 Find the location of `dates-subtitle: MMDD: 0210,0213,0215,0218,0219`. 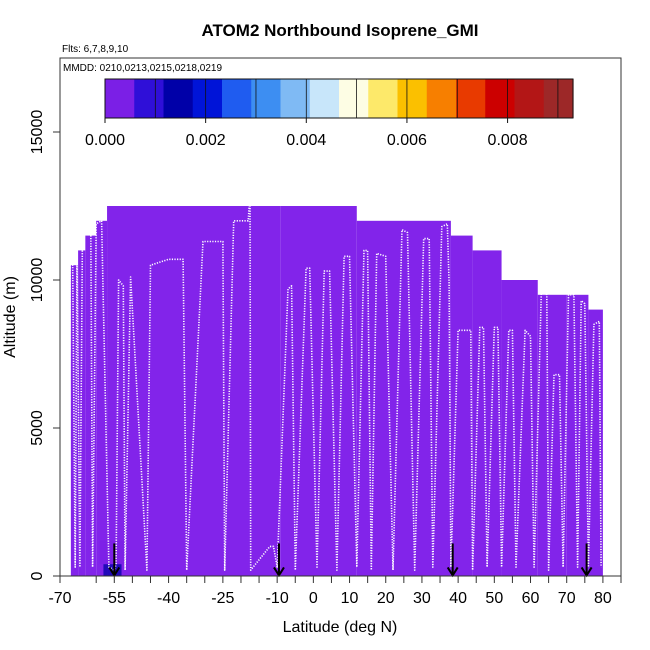

dates-subtitle: MMDD: 0210,0213,0215,0218,0219 is located at coordinates (142, 68).